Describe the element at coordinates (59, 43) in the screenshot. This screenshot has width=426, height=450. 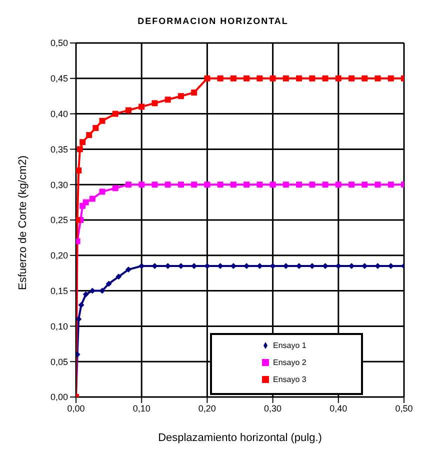
I see `y-tick-label: 0,50` at that location.